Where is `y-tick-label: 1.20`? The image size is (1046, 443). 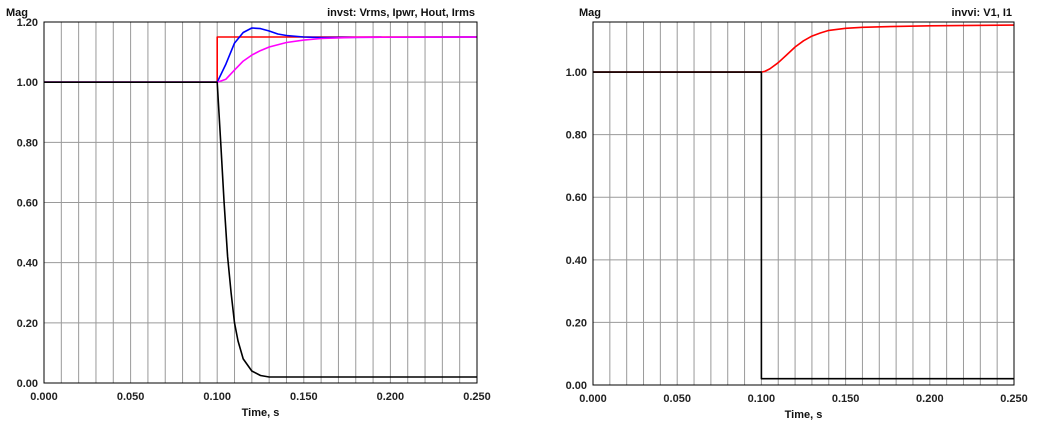 y-tick-label: 1.20 is located at coordinates (27, 23).